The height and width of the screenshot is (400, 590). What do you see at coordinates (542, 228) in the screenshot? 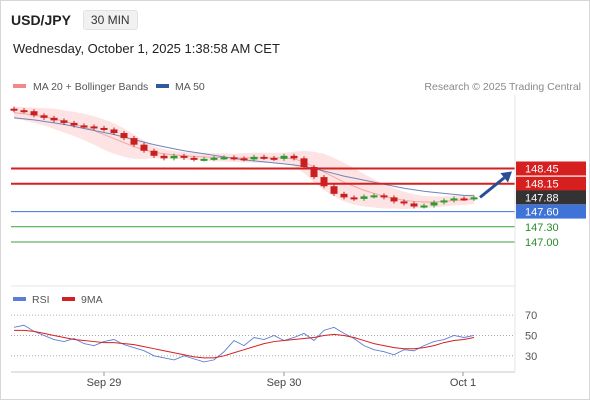
I see `target-level-label: 147.30` at bounding box center [542, 228].